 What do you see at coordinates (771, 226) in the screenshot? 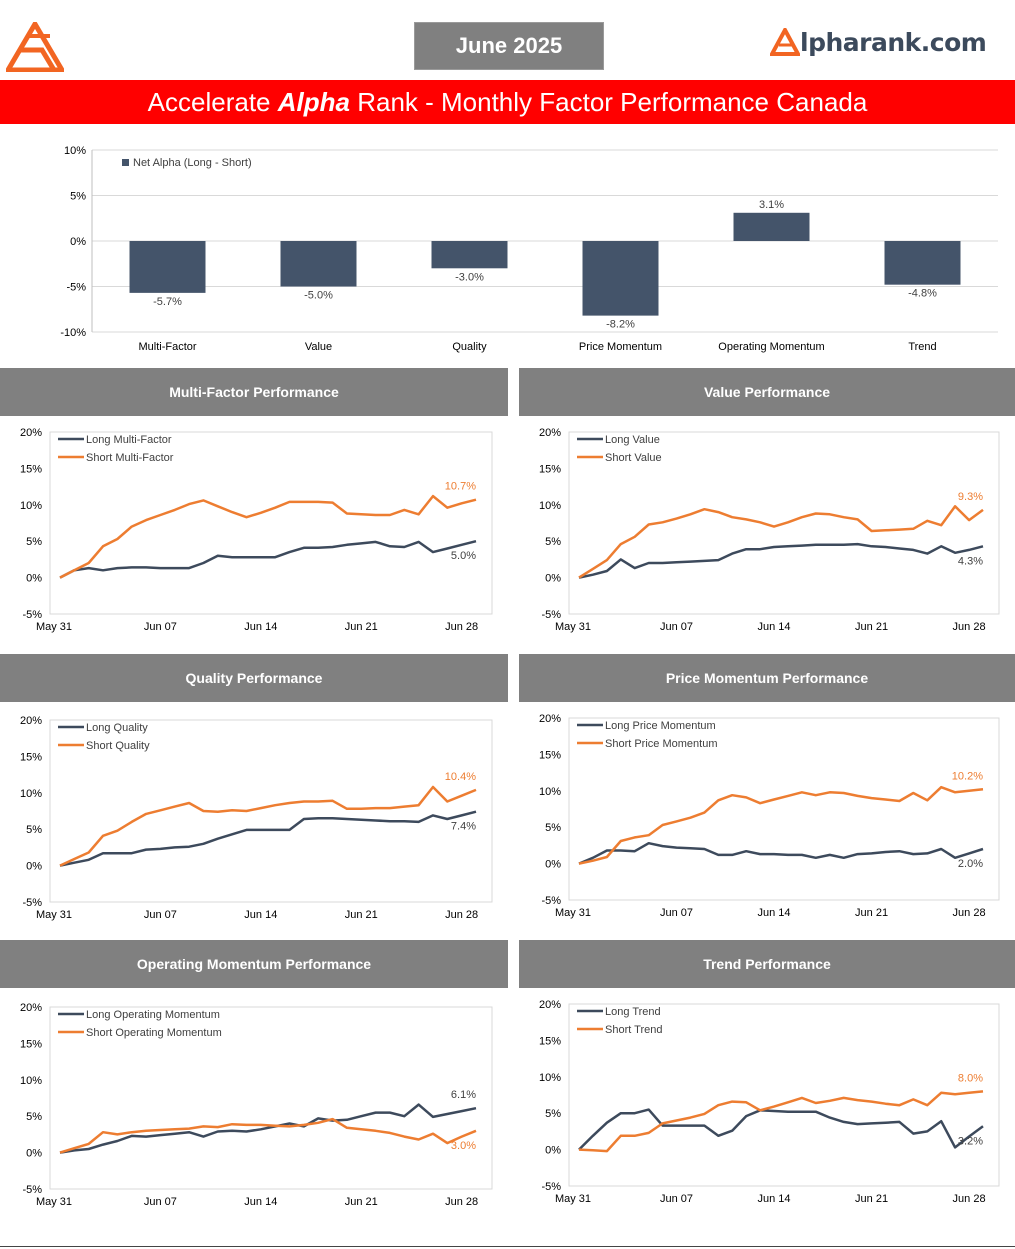
I see `bar-operating-momentum` at bounding box center [771, 226].